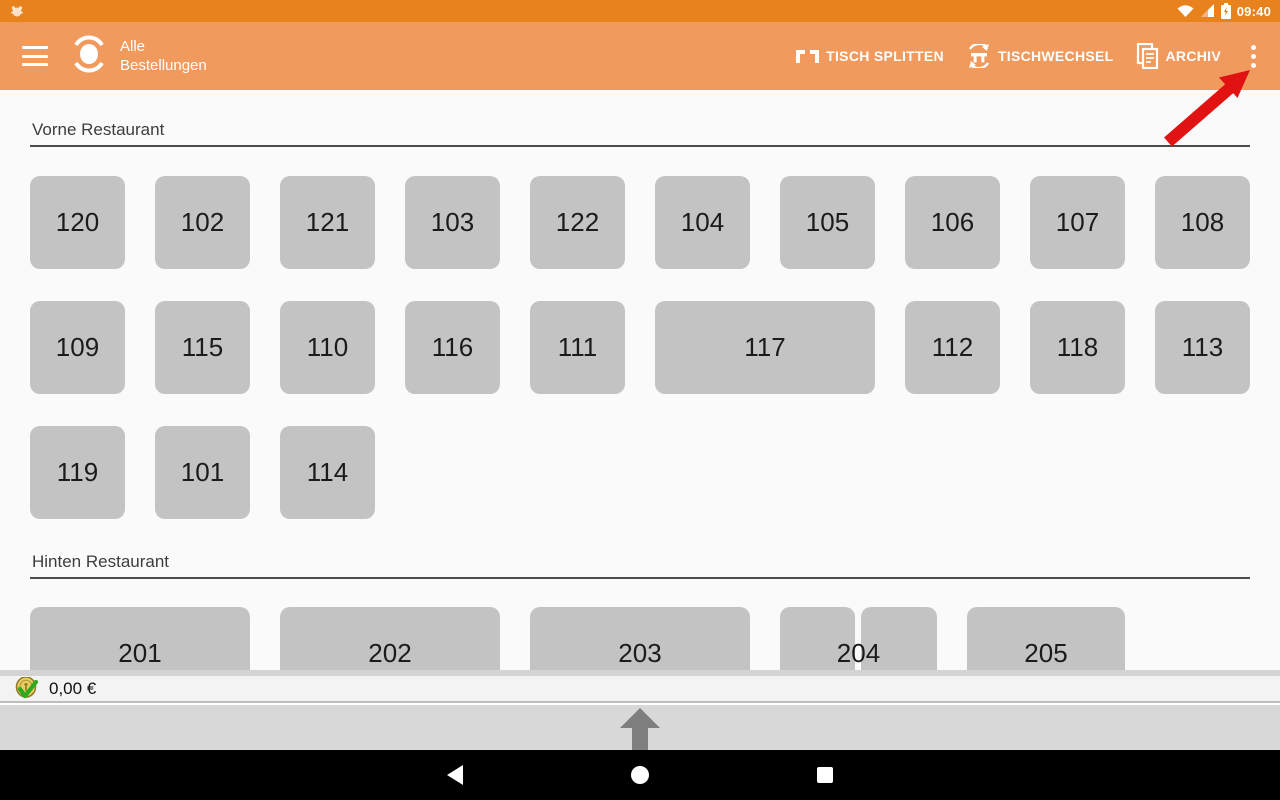 Image resolution: width=1280 pixels, height=800 pixels. What do you see at coordinates (327, 347) in the screenshot?
I see `table-button: 110` at bounding box center [327, 347].